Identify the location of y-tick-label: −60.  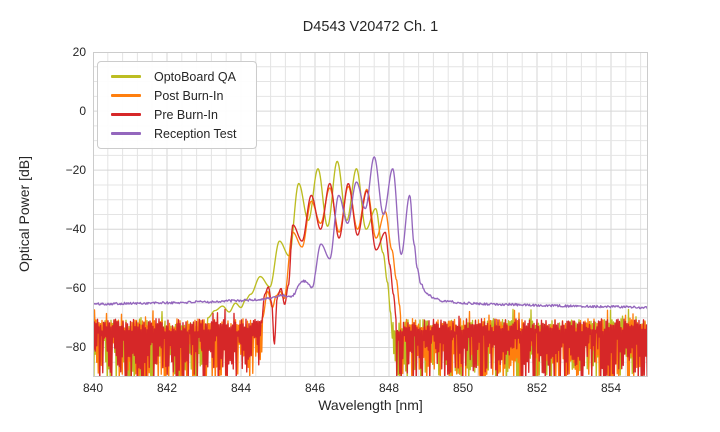
(75, 288).